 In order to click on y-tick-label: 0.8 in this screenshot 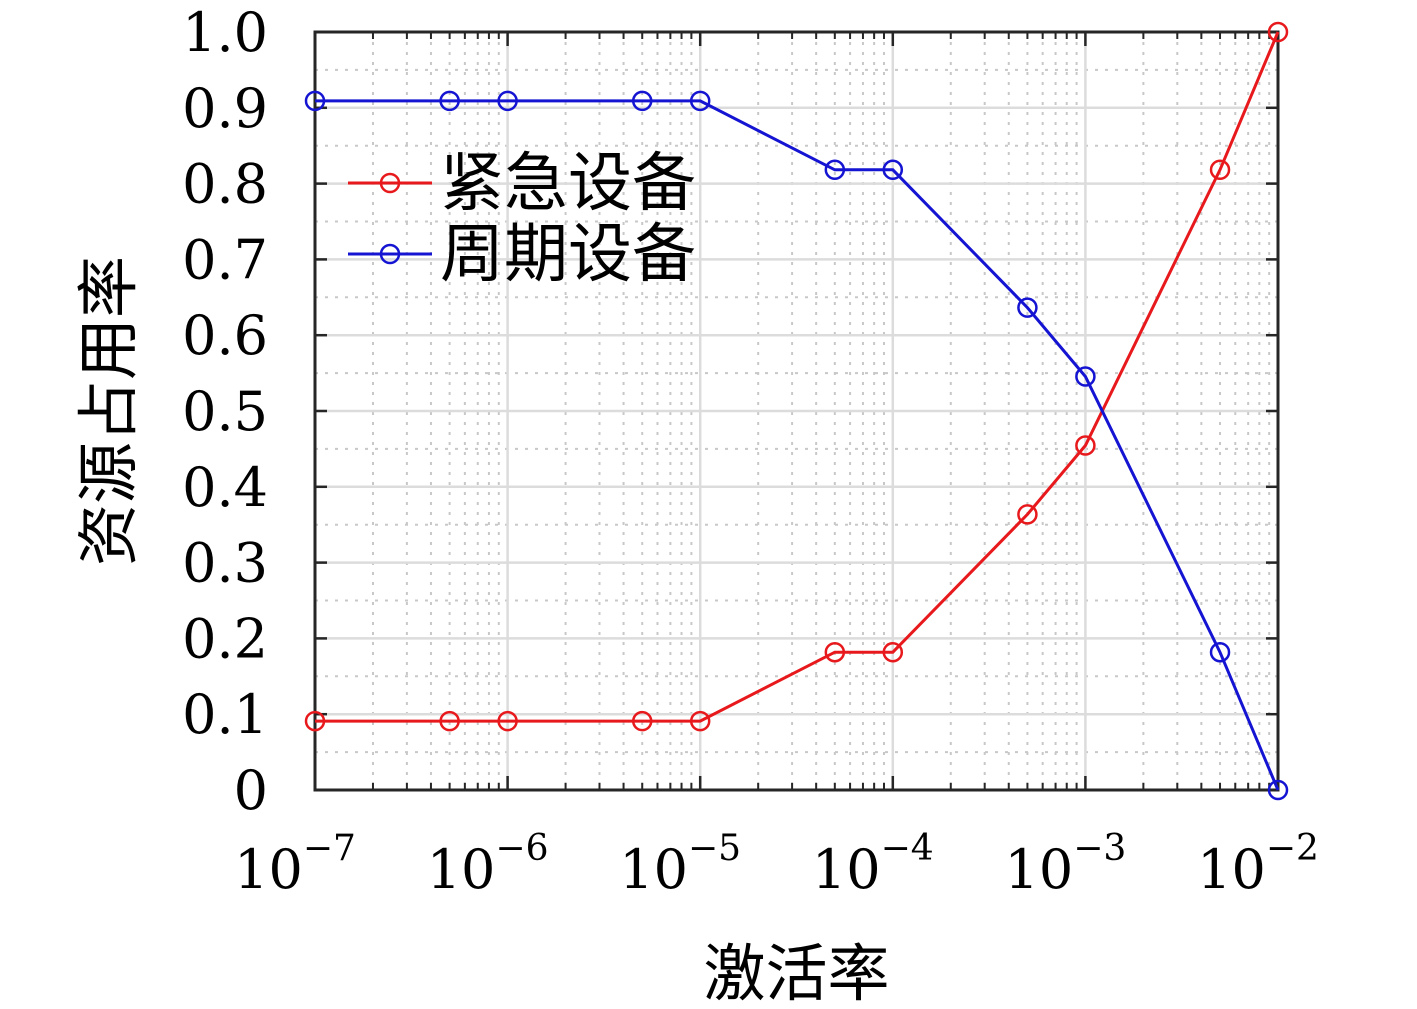, I will do `click(225, 184)`.